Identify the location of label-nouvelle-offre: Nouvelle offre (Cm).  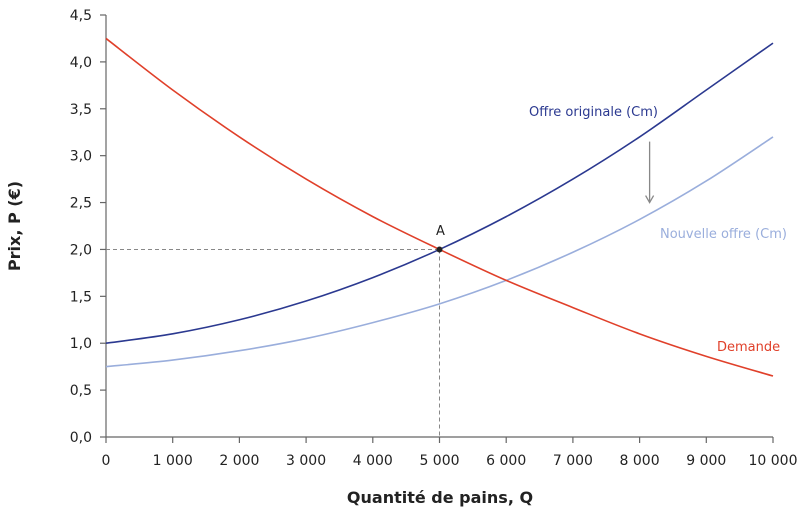
(723, 234).